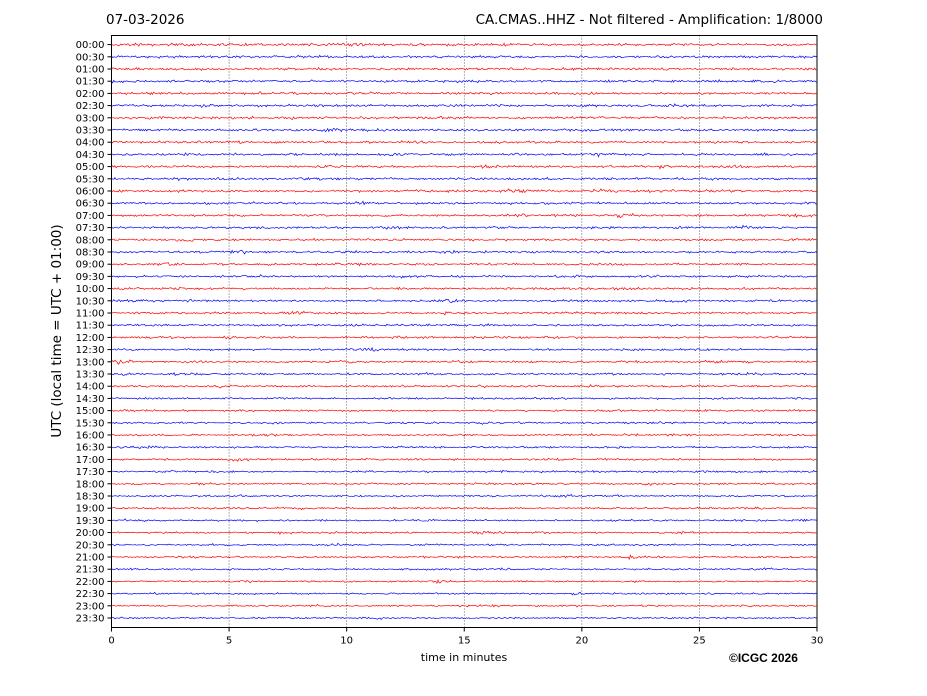 This screenshot has height=696, width=927. What do you see at coordinates (464, 657) in the screenshot?
I see `x-axis-label: time in minutes` at bounding box center [464, 657].